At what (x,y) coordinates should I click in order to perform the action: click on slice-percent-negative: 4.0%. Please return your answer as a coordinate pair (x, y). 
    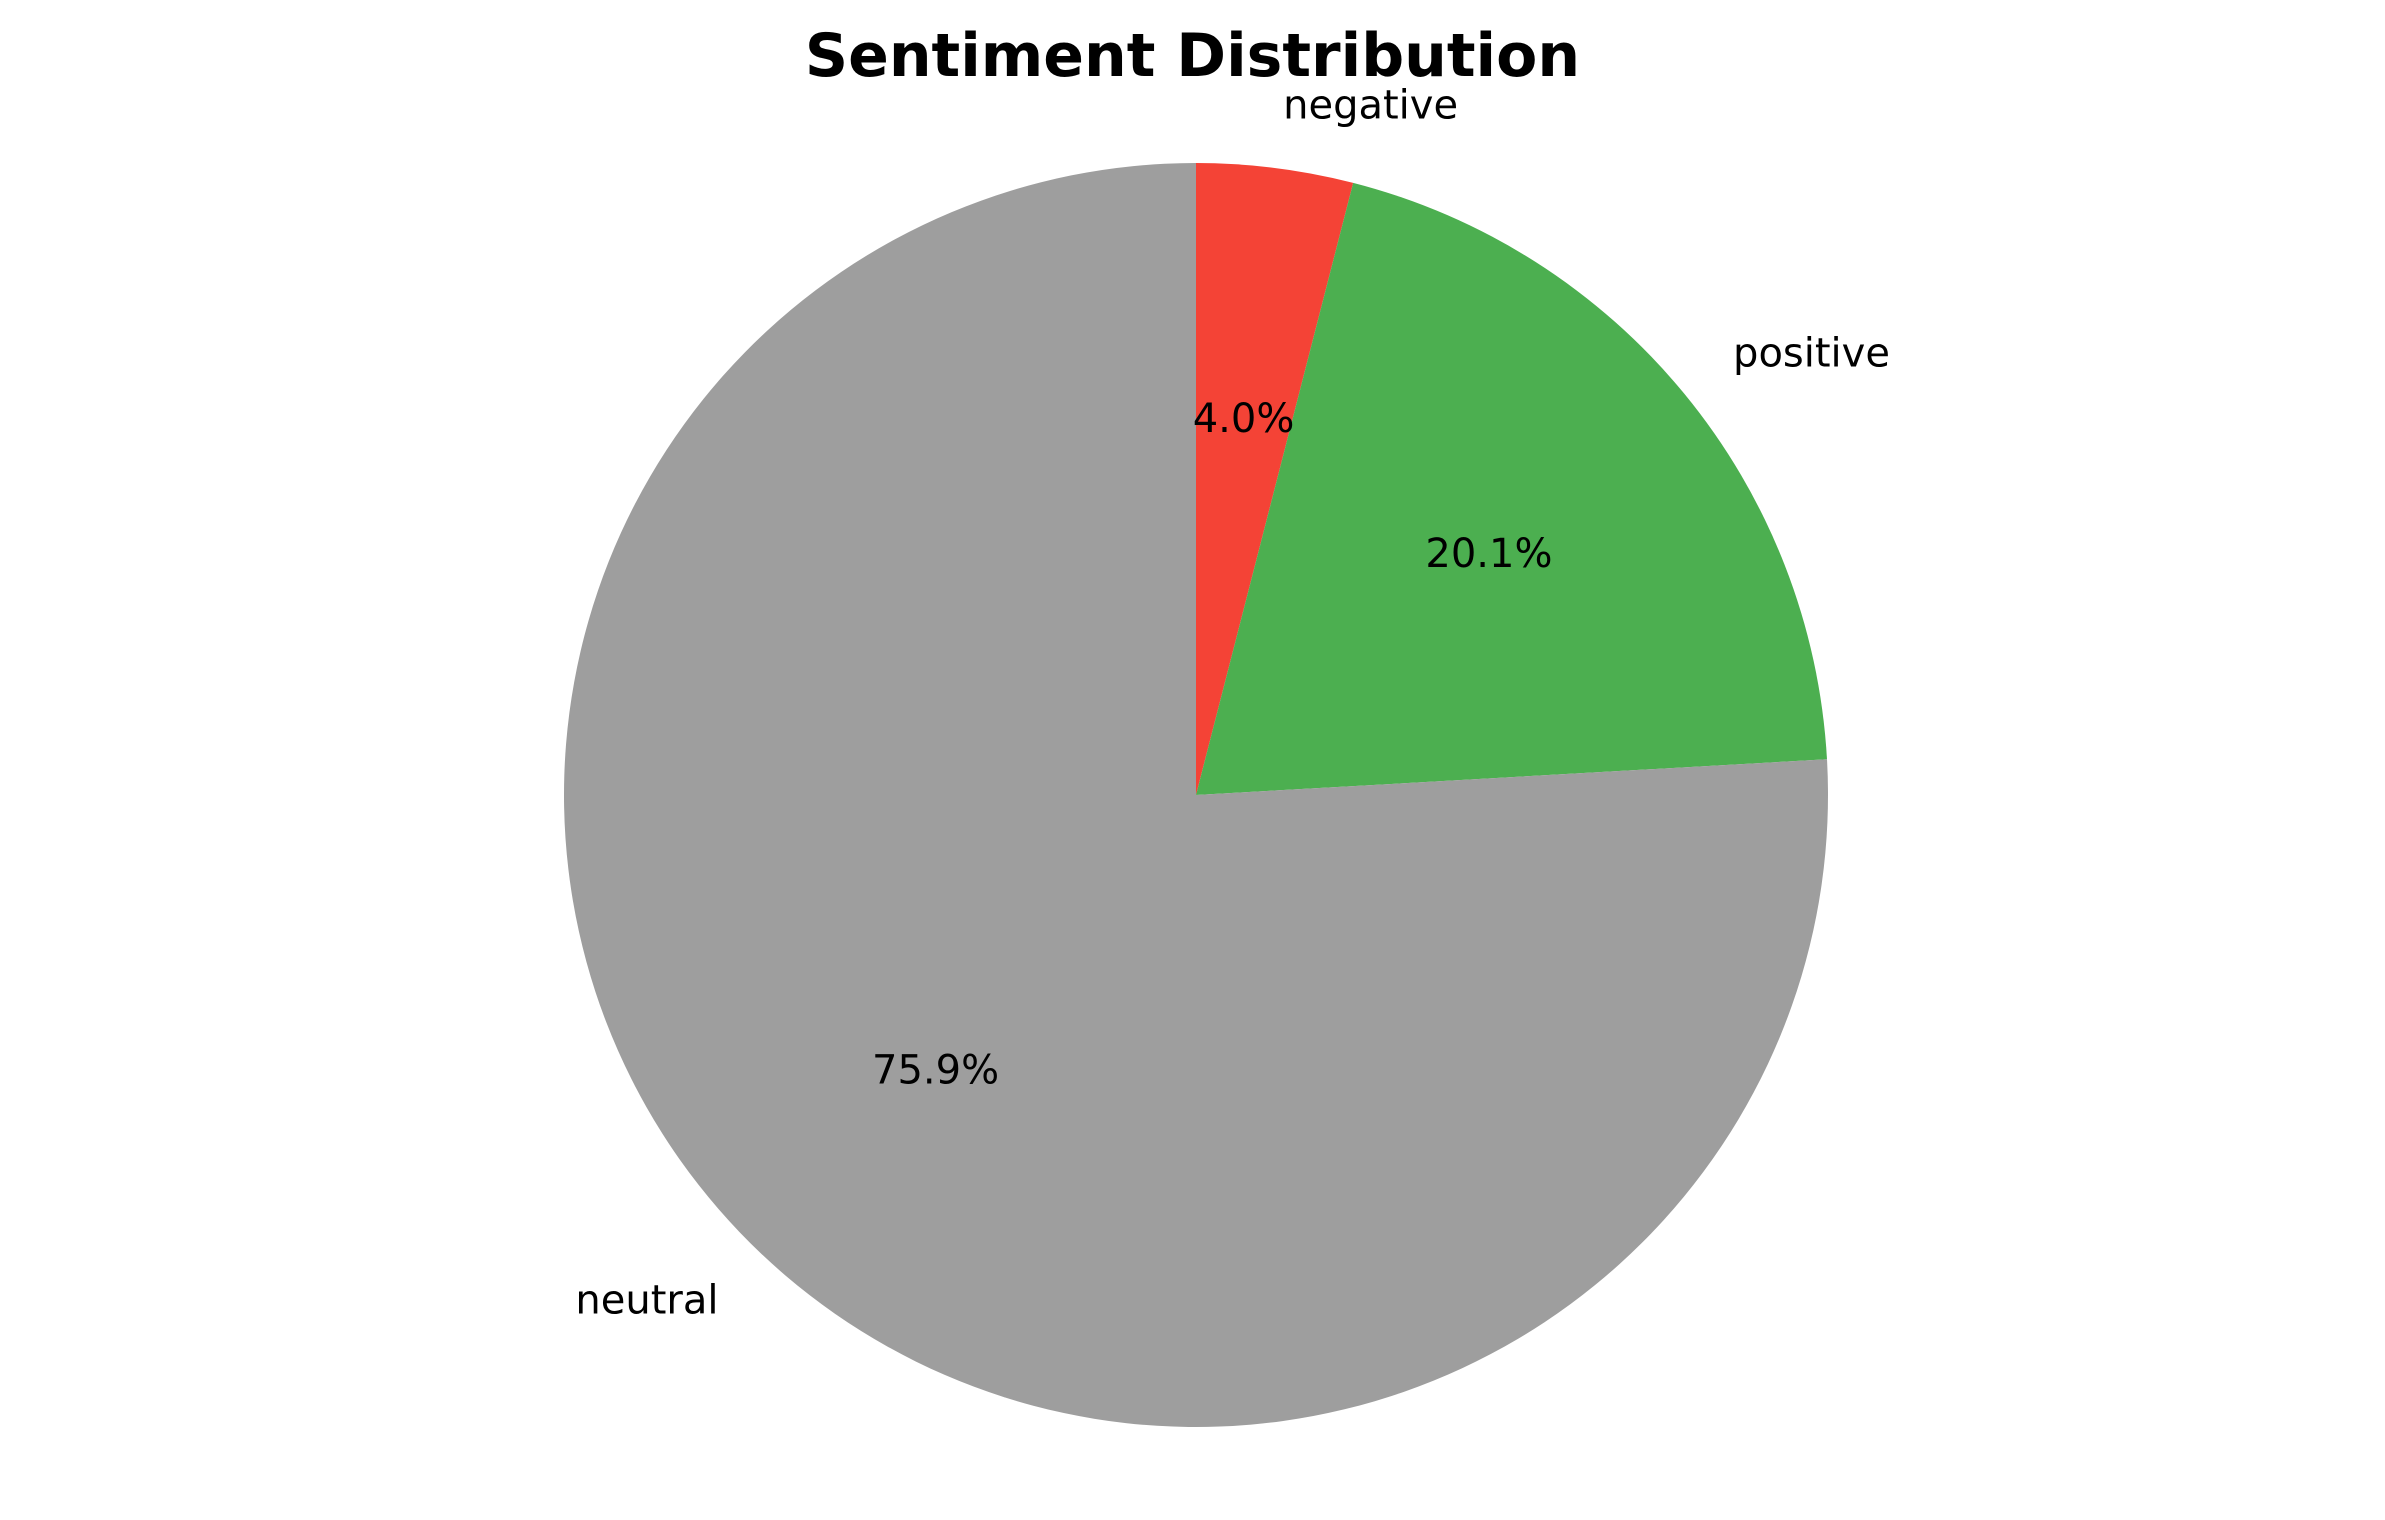
    Looking at the image, I should click on (1244, 419).